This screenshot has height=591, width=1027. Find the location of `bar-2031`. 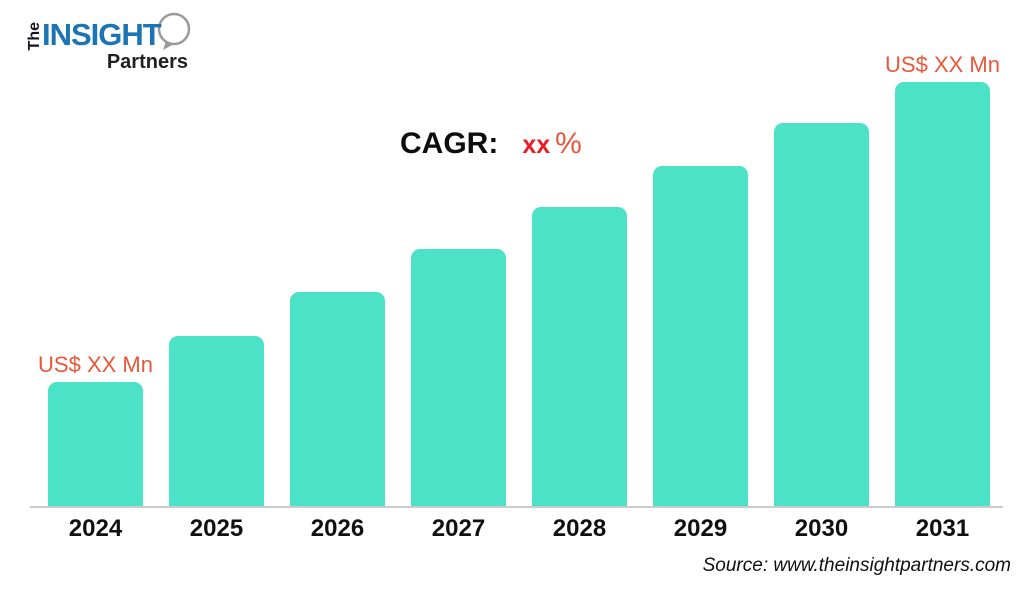

bar-2031 is located at coordinates (942, 294).